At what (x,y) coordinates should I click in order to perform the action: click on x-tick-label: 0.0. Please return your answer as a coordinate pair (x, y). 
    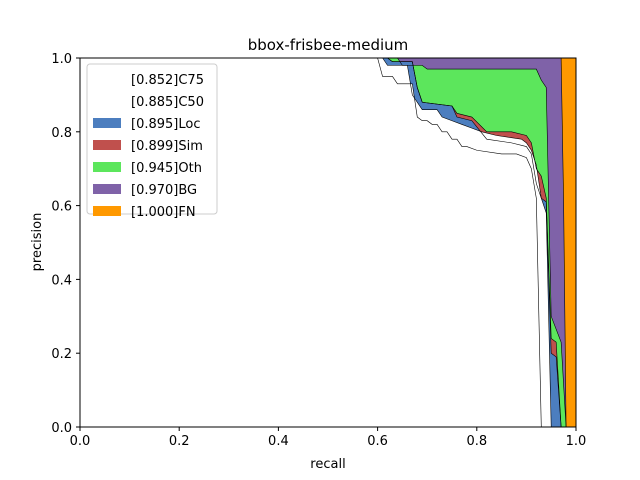
    Looking at the image, I should click on (80, 441).